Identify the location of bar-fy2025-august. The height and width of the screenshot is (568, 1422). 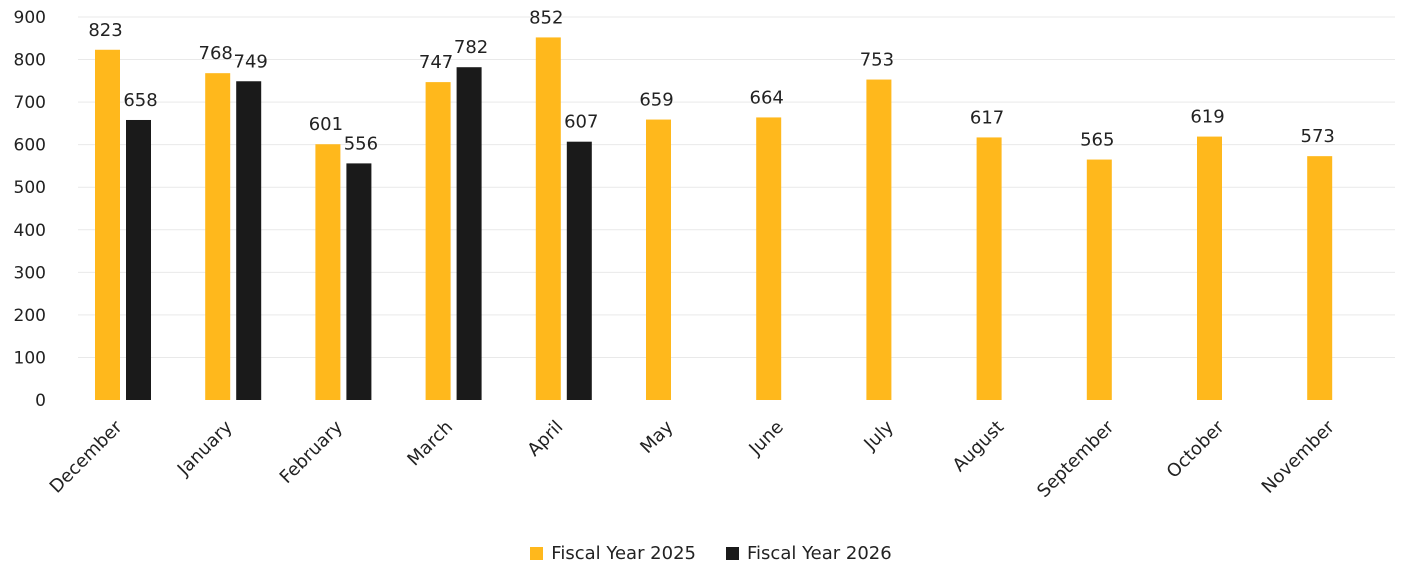
(989, 268).